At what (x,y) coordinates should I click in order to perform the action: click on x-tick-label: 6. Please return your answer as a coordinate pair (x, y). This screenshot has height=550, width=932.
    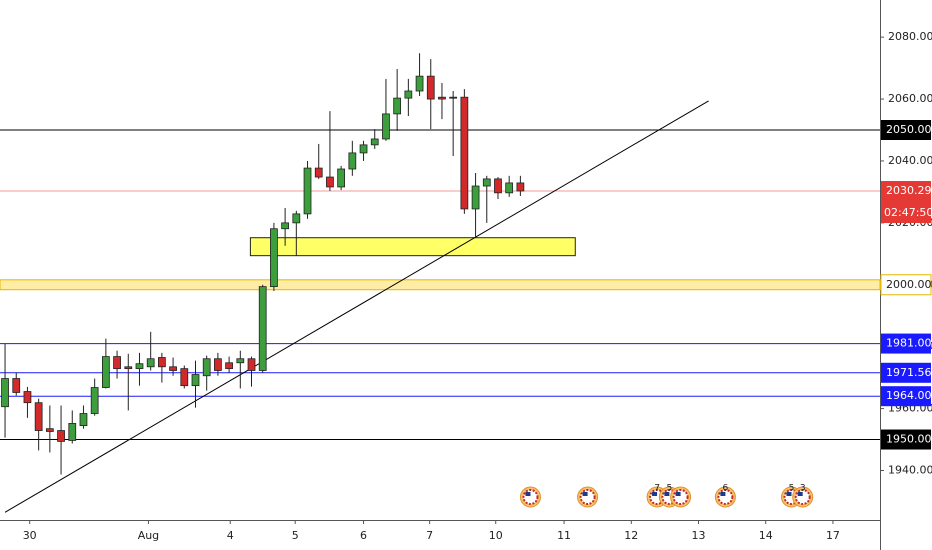
    Looking at the image, I should click on (363, 535).